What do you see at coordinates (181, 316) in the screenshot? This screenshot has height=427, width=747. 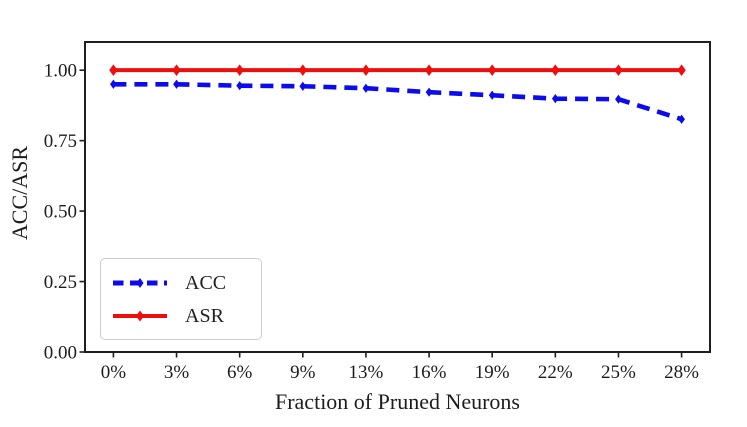 I see `legend-entry-asr: ASR` at bounding box center [181, 316].